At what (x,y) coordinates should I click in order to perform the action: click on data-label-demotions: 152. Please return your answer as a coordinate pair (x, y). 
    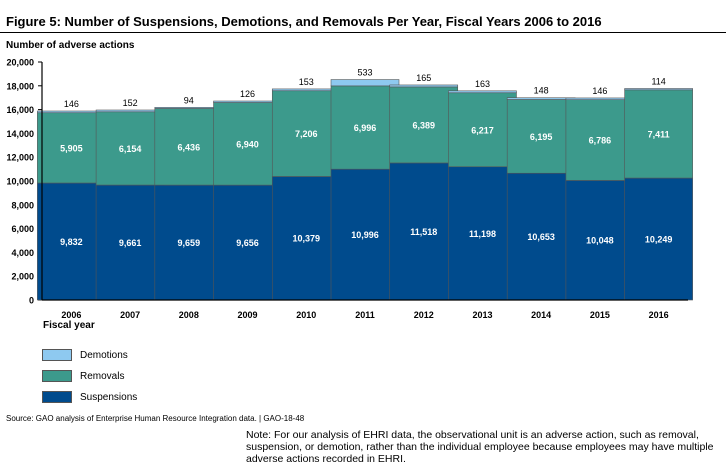
    Looking at the image, I should click on (130, 103).